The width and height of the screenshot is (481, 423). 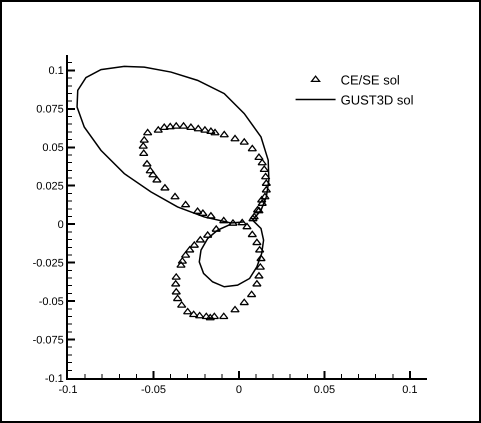 What do you see at coordinates (325, 390) in the screenshot?
I see `x-tick-label: 0.05` at bounding box center [325, 390].